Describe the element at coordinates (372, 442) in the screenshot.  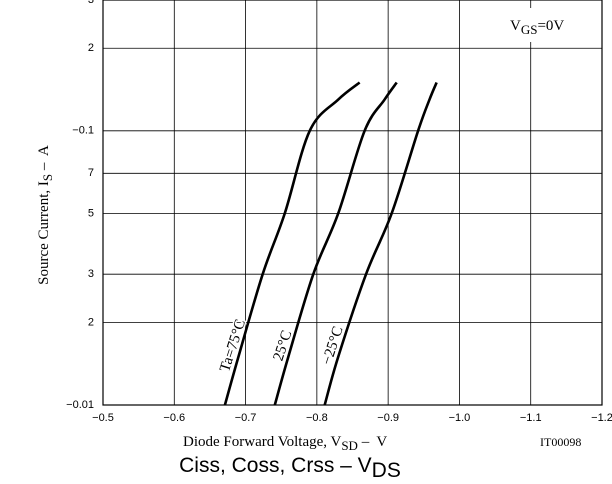
I see `x-label-unit: – V` at that location.